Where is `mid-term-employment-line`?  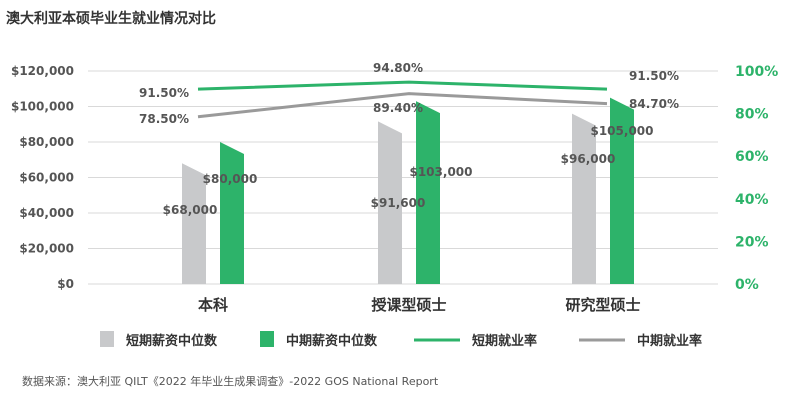
mid-term-employment-line is located at coordinates (402, 105).